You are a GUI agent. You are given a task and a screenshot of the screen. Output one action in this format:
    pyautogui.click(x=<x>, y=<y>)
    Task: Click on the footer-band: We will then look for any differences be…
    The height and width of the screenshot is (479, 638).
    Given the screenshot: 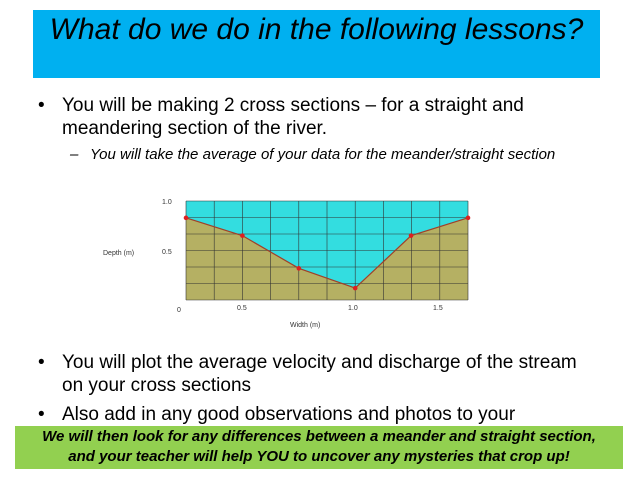 What is the action you would take?
    pyautogui.click(x=319, y=447)
    